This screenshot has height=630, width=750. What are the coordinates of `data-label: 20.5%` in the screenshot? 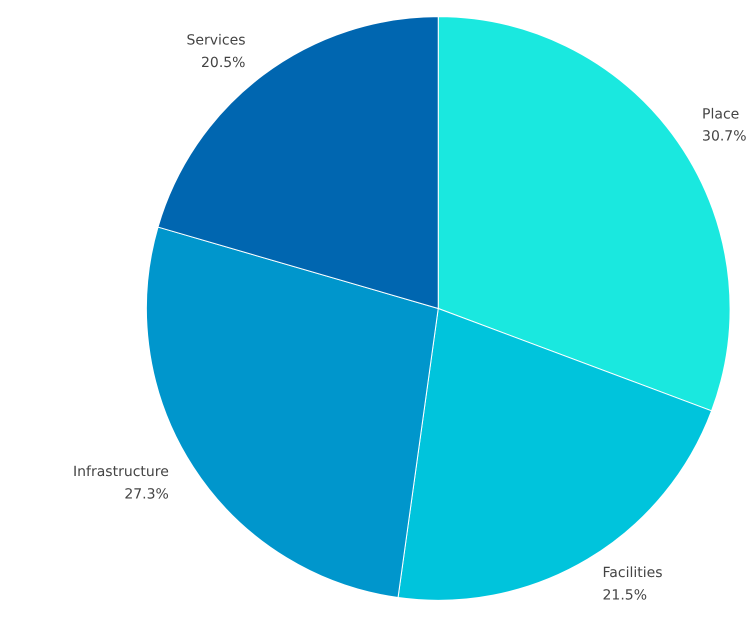 It's located at (223, 62).